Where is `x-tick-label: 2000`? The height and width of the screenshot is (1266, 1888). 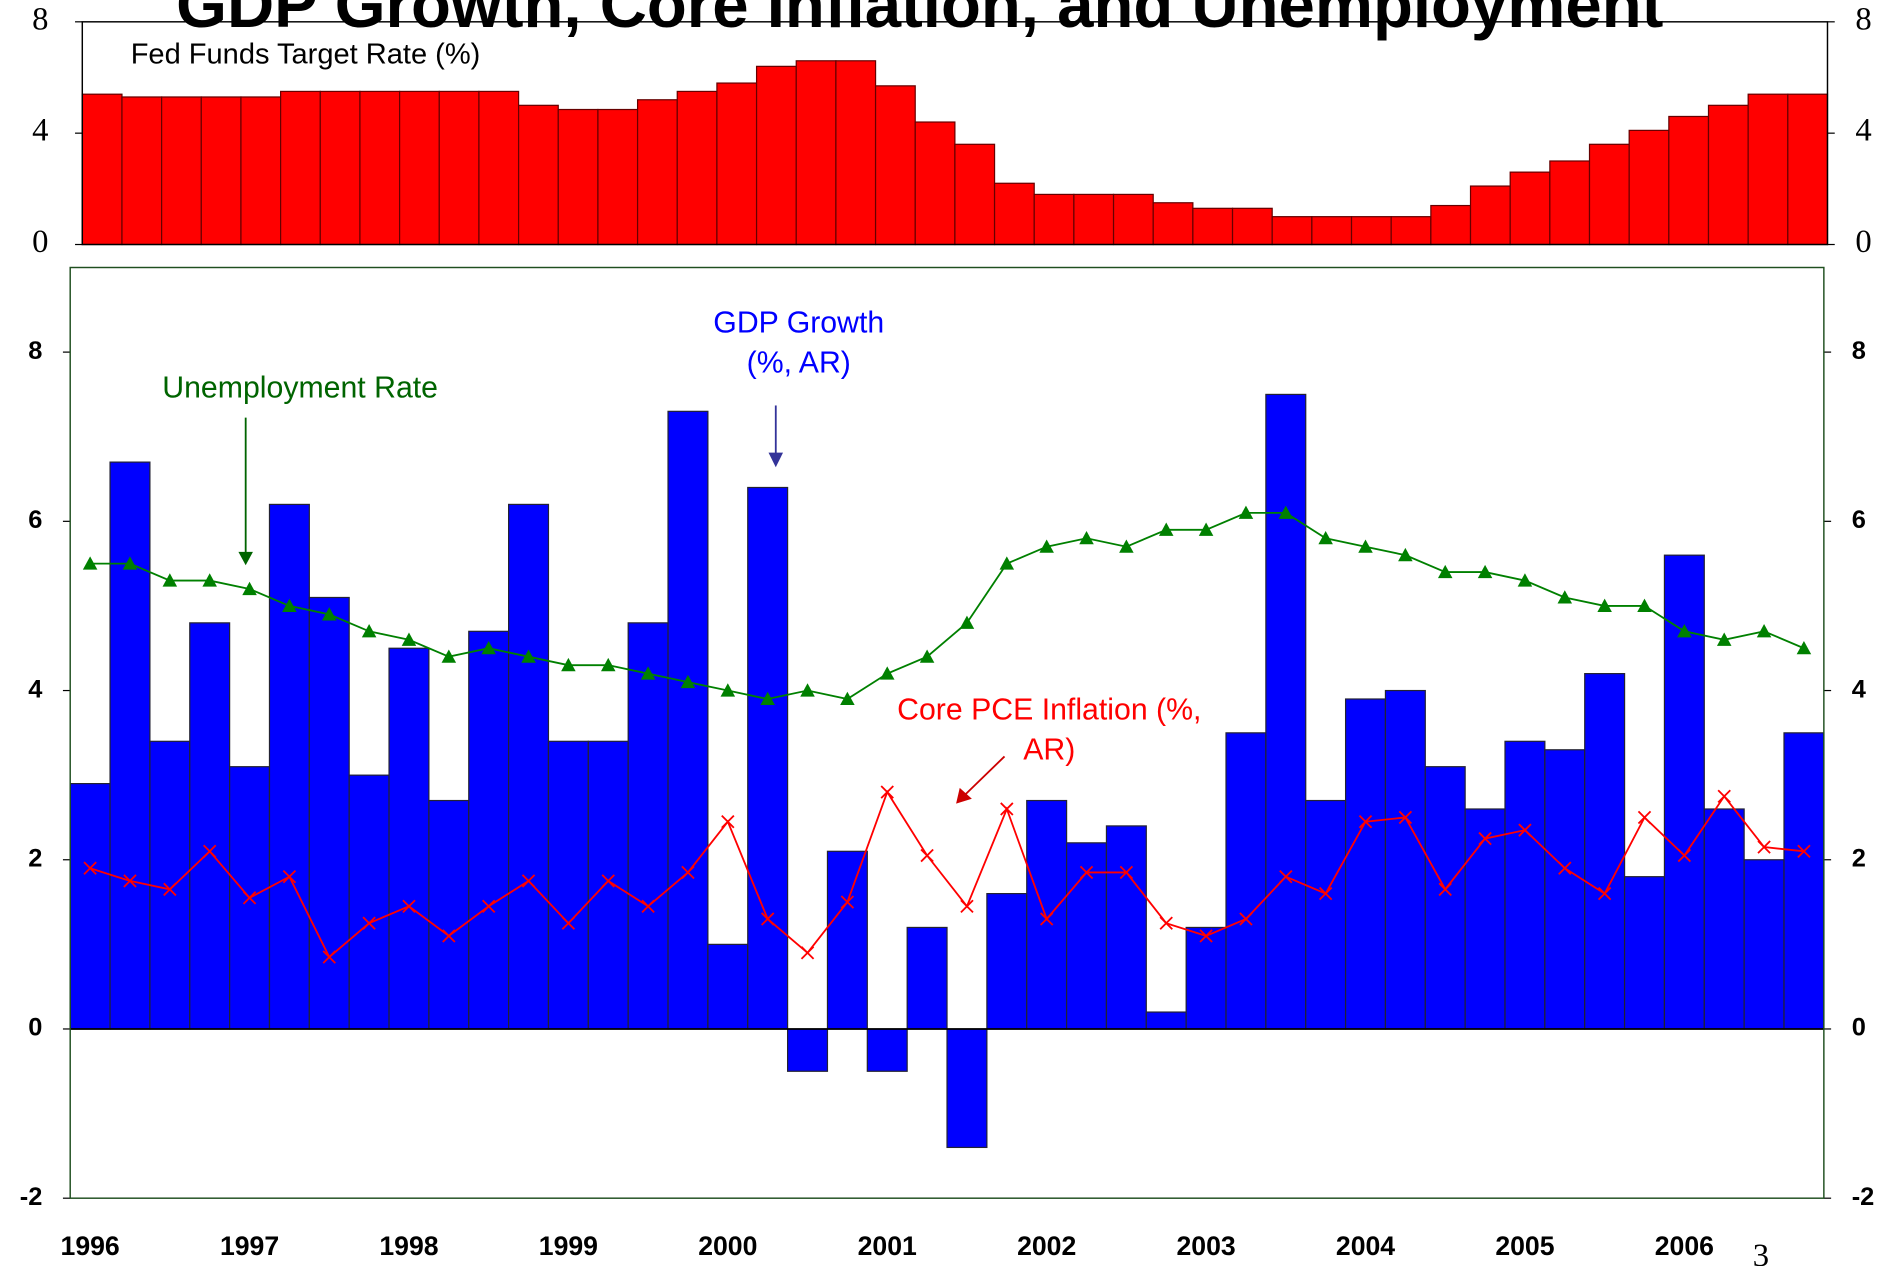
x-tick-label: 2000 is located at coordinates (727, 1246).